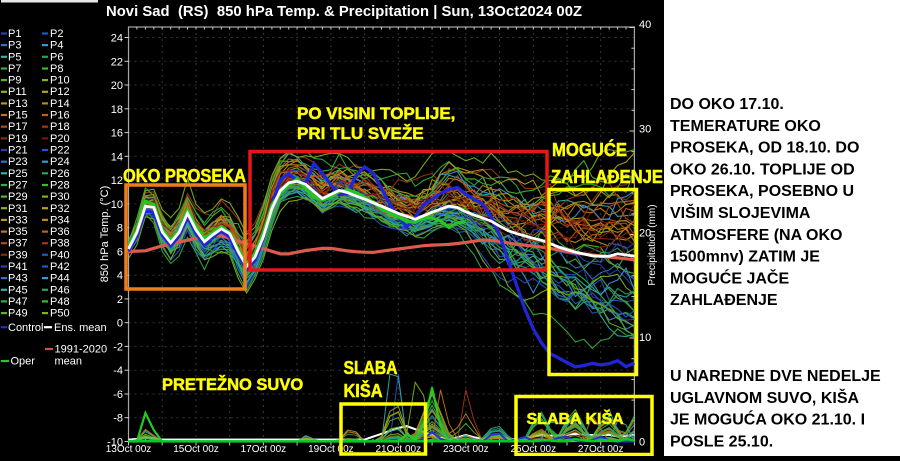  Describe the element at coordinates (775, 376) in the screenshot. I see `svg-text: U NAREDNE DVE NEDELJE` at that location.